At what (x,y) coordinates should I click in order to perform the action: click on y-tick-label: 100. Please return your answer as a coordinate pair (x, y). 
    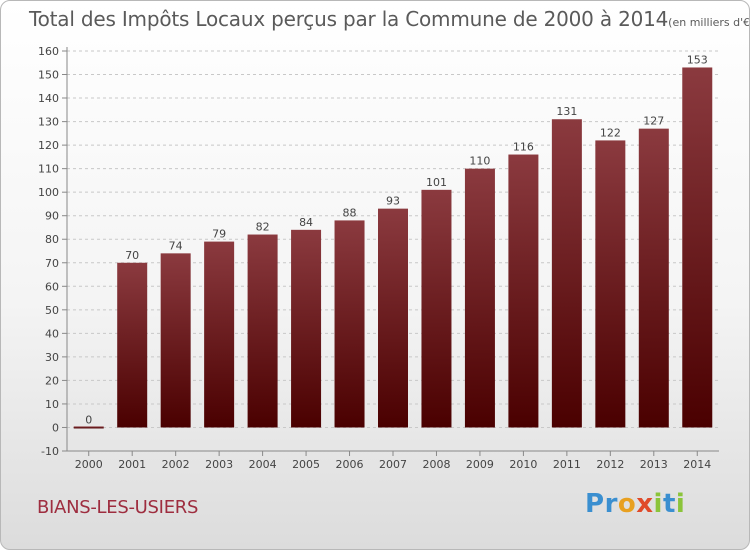
    Looking at the image, I should click on (48, 192).